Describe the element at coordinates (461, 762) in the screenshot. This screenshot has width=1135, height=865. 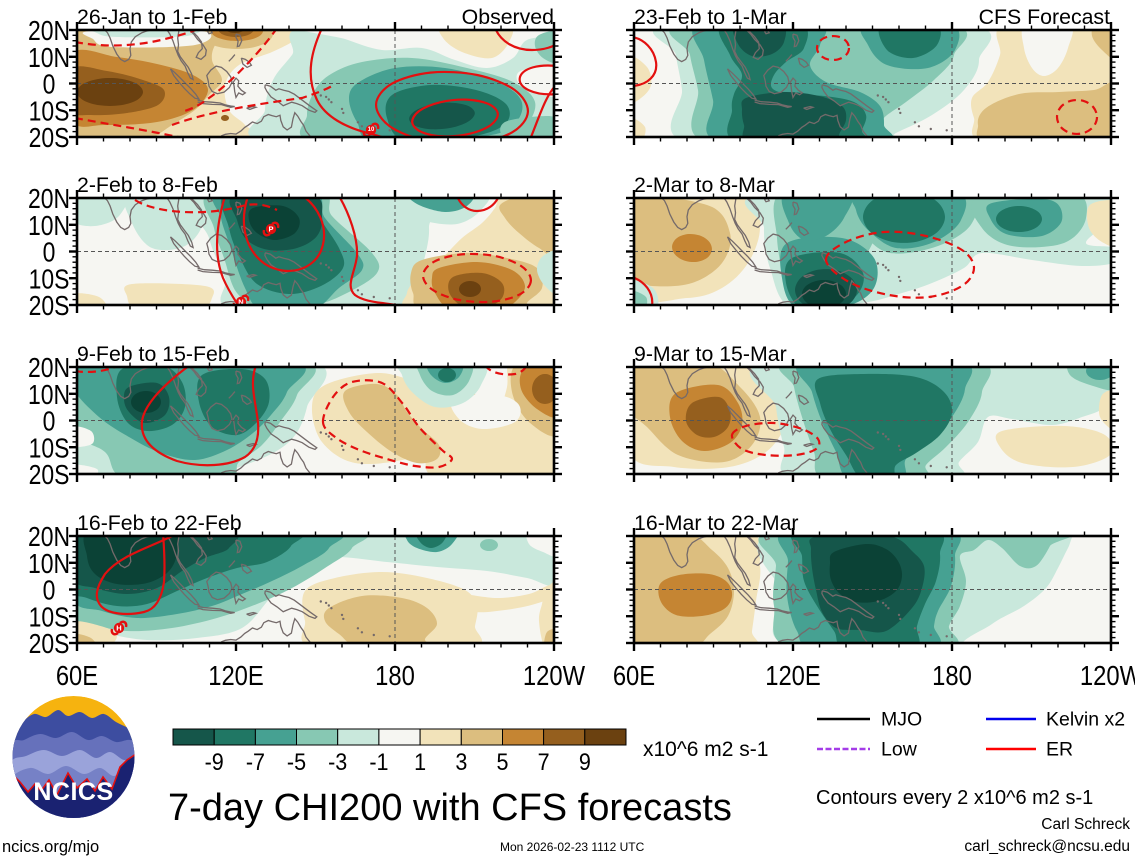
I see `svg-text: 3` at that location.